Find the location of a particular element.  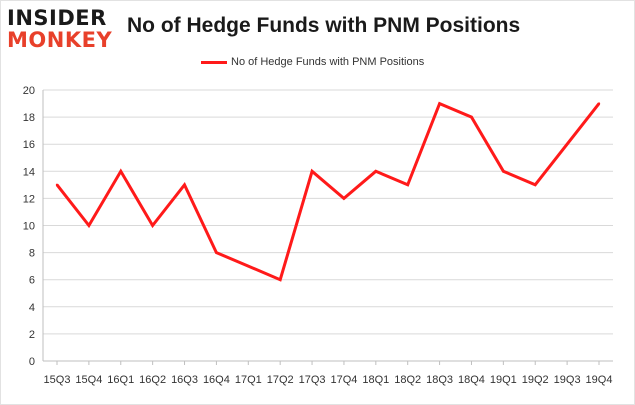

x-tick-label-16Q4: 16Q4 is located at coordinates (216, 380).